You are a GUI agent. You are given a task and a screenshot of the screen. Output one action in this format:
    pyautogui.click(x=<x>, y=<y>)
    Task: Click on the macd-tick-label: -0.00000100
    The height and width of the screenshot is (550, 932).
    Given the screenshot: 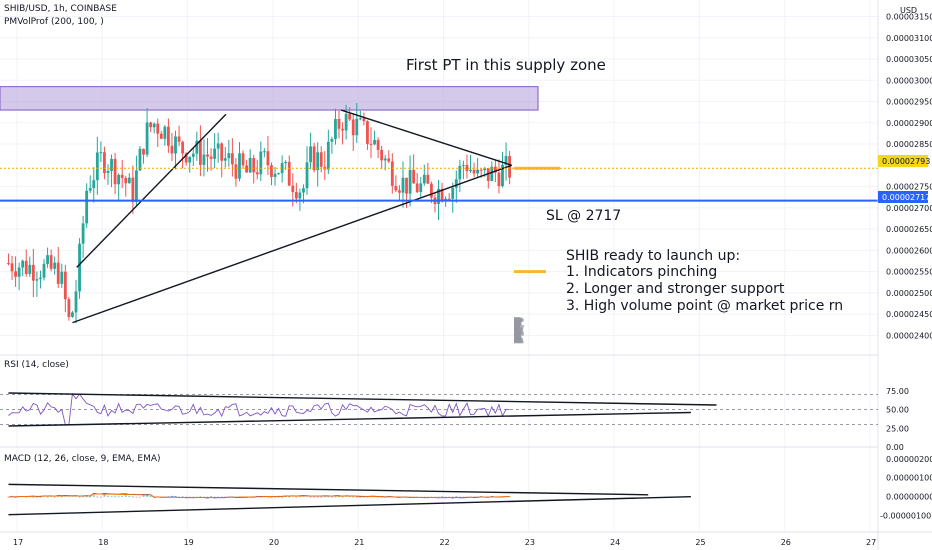 What is the action you would take?
    pyautogui.click(x=905, y=516)
    